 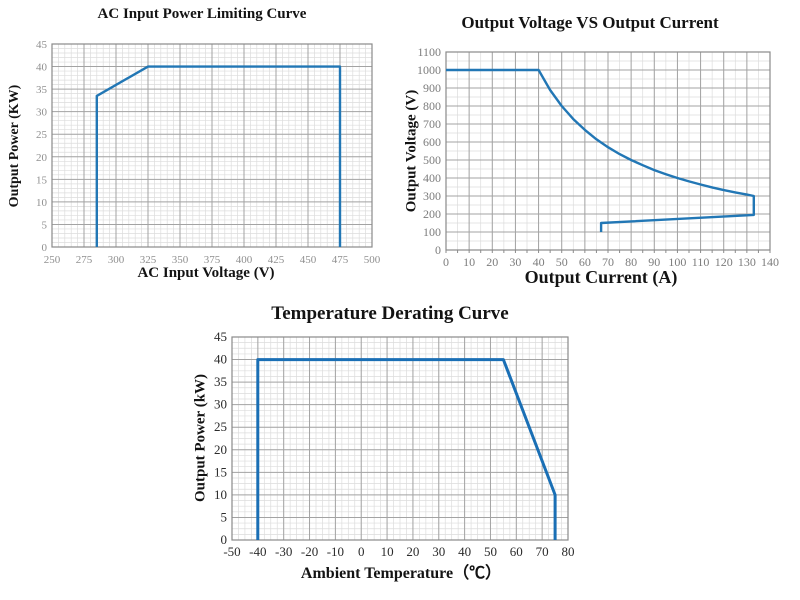 What do you see at coordinates (432, 106) in the screenshot?
I see `svg-text: 800` at bounding box center [432, 106].